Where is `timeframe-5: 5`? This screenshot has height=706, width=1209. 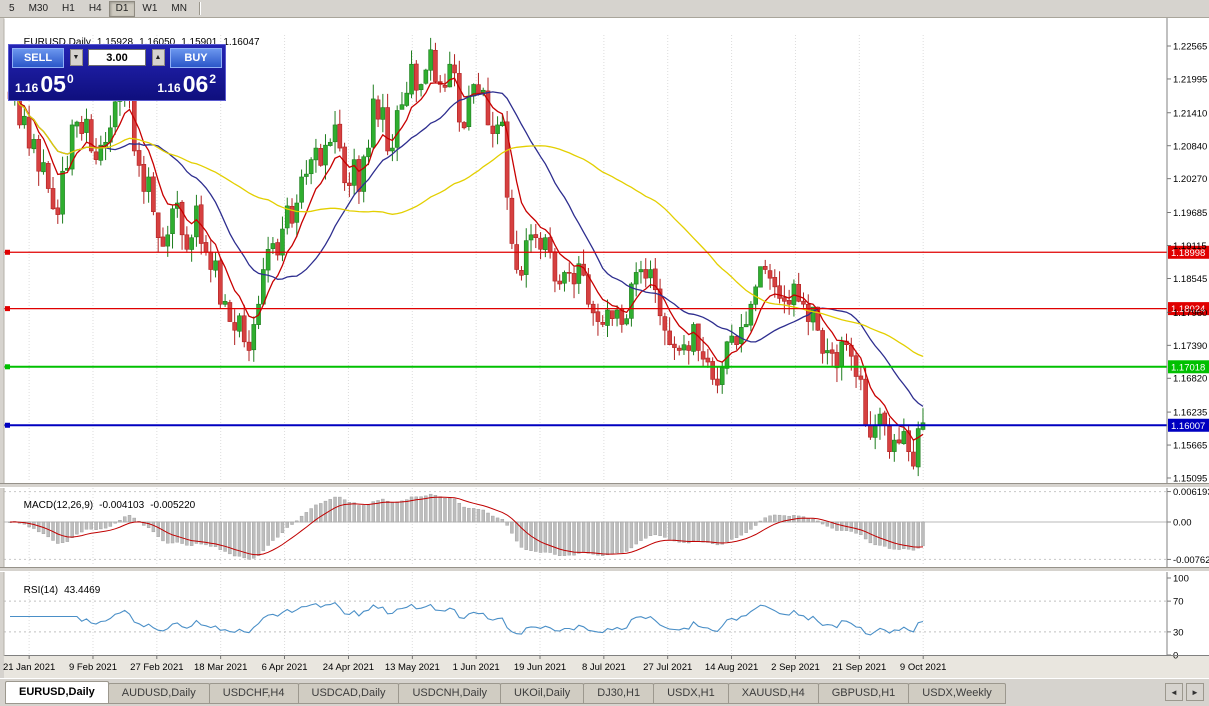 timeframe-5: 5 is located at coordinates (12, 8).